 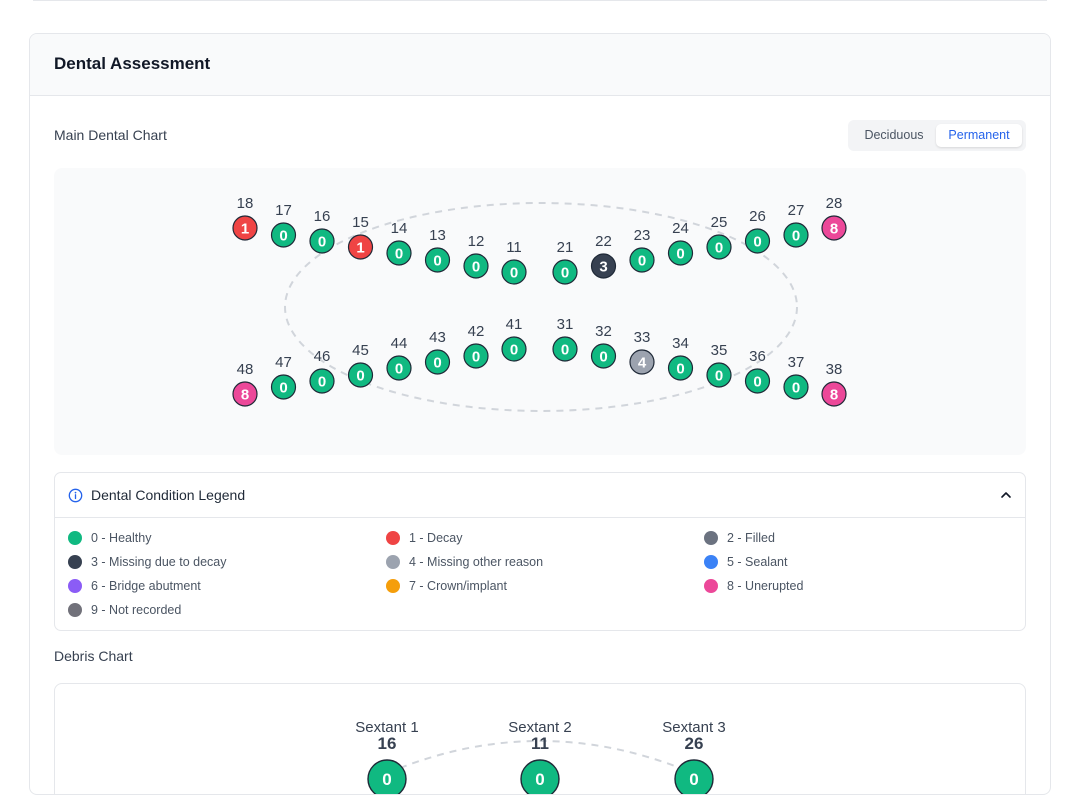 I want to click on tooth-28: 288, so click(x=834, y=218).